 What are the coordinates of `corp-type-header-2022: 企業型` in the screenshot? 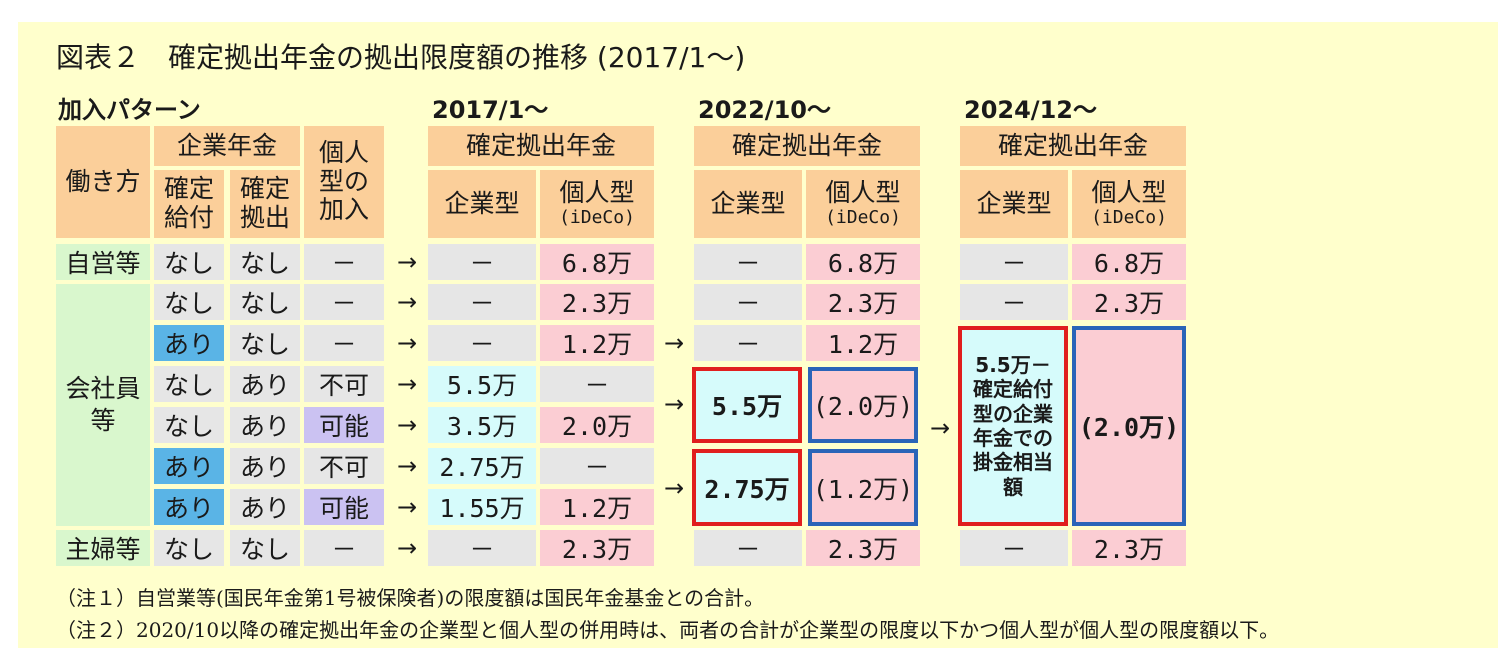 It's located at (748, 204).